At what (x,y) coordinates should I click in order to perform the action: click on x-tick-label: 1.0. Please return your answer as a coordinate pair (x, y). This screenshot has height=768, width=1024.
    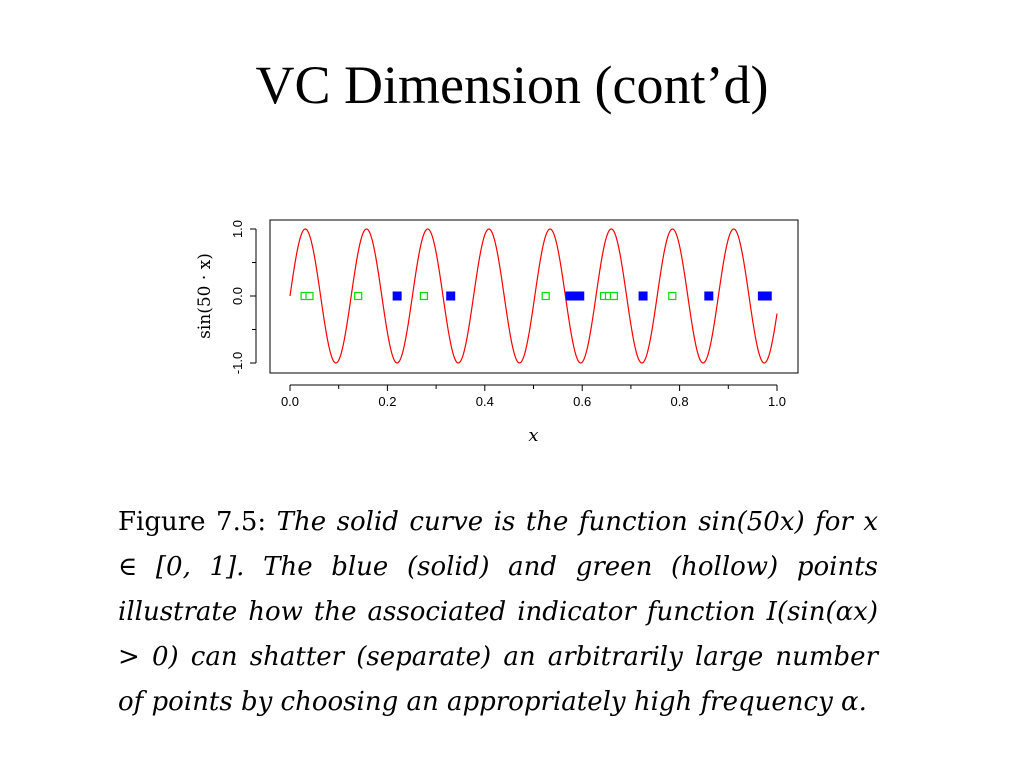
    Looking at the image, I should click on (777, 401).